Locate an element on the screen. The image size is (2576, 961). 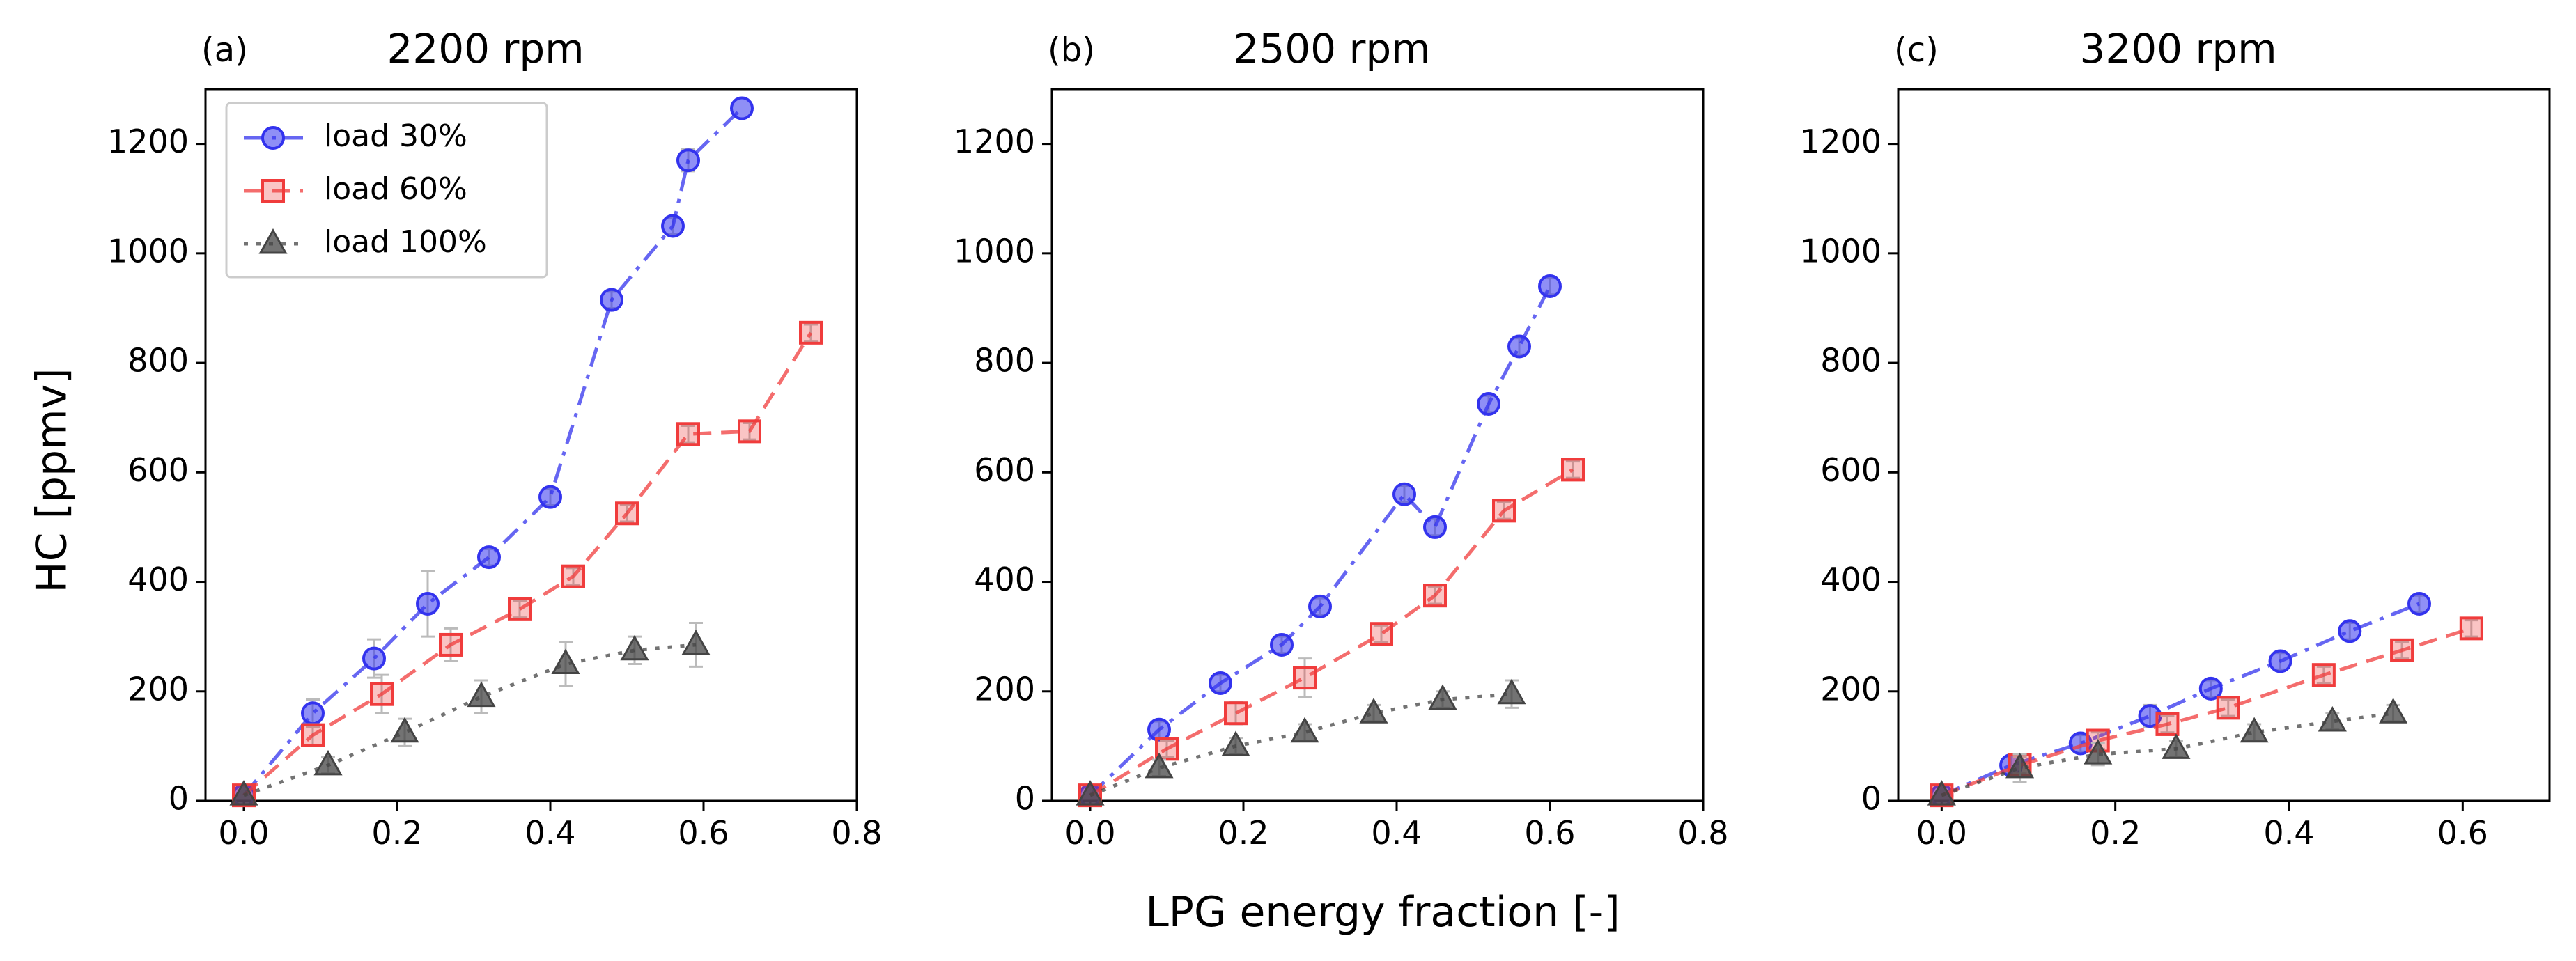
series-line is located at coordinates (2206, 712).